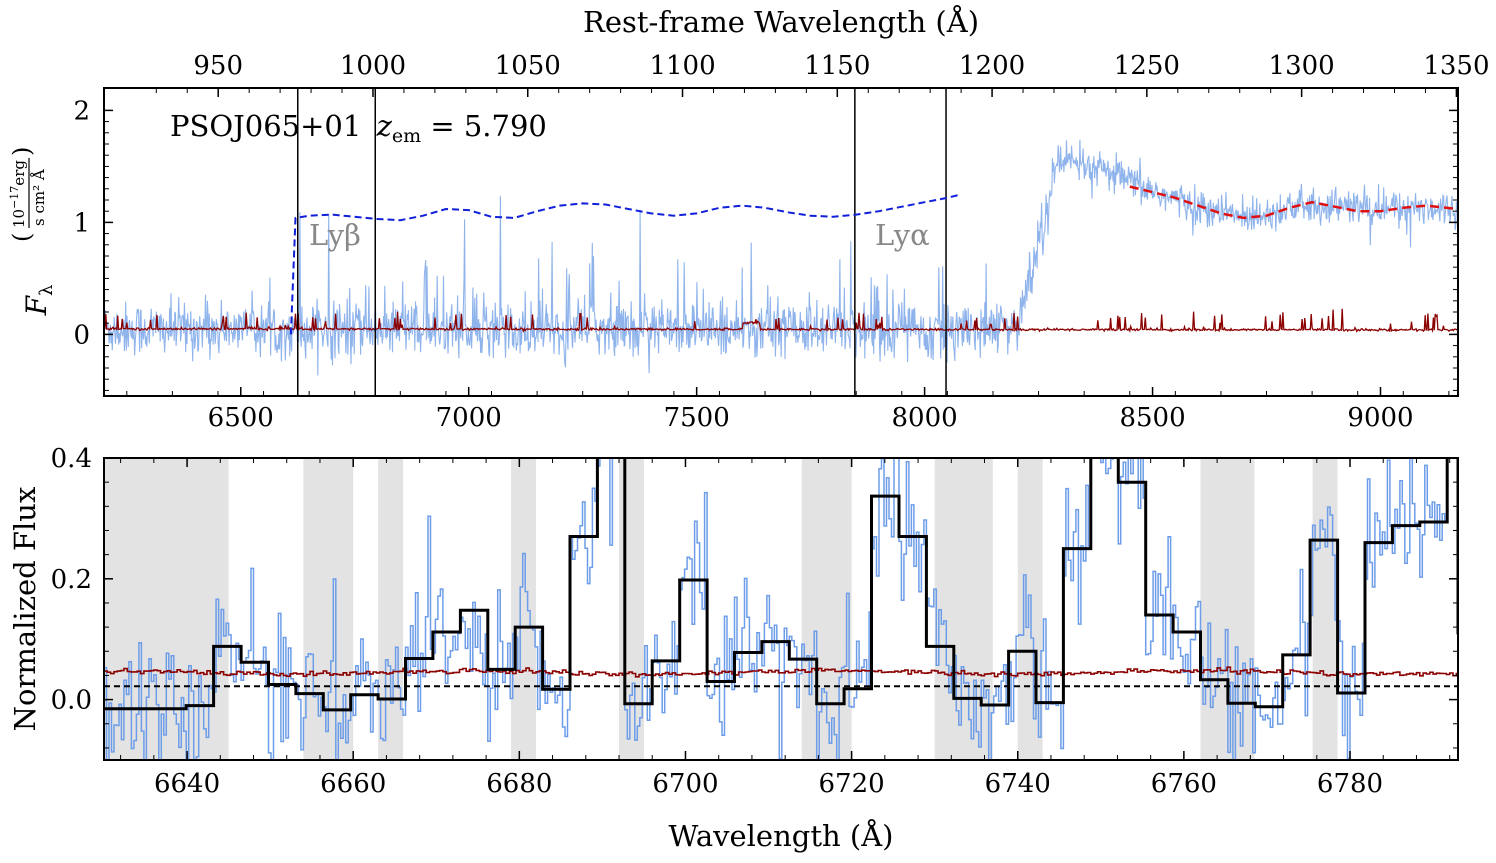  What do you see at coordinates (373, 66) in the screenshot?
I see `rest-x-tick-label: 1000` at bounding box center [373, 66].